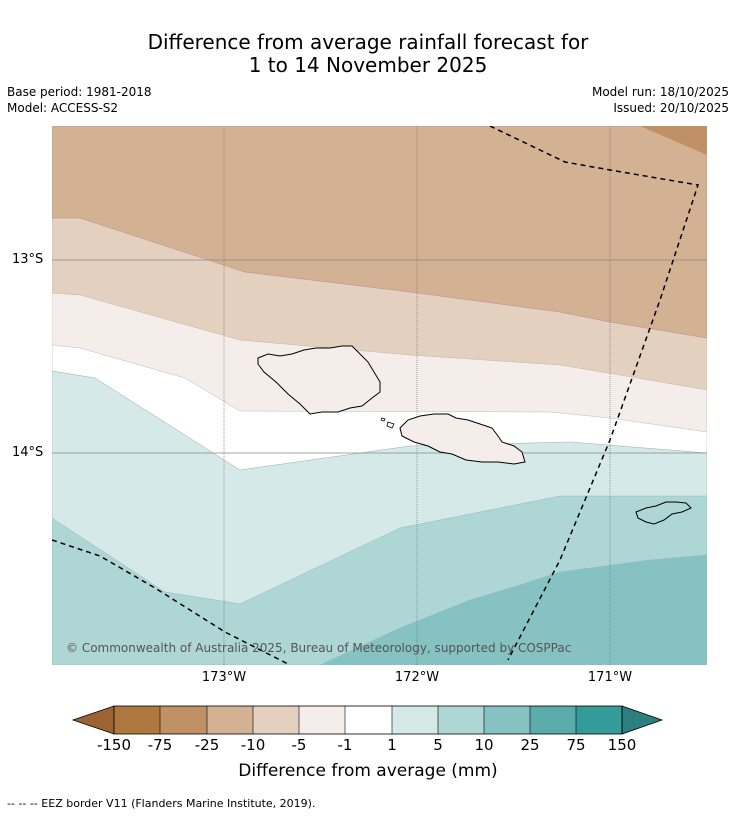  I want to click on colorbar-tick-label: 25, so click(530, 745).